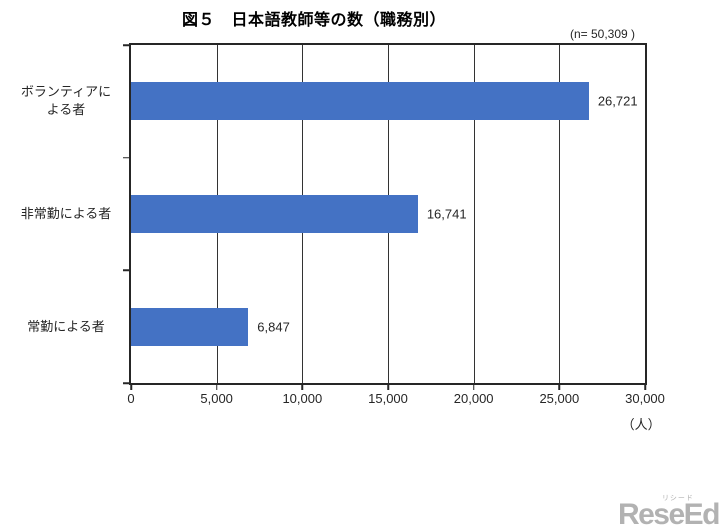  I want to click on reseed-logo: リシード ReseEd, so click(669, 513).